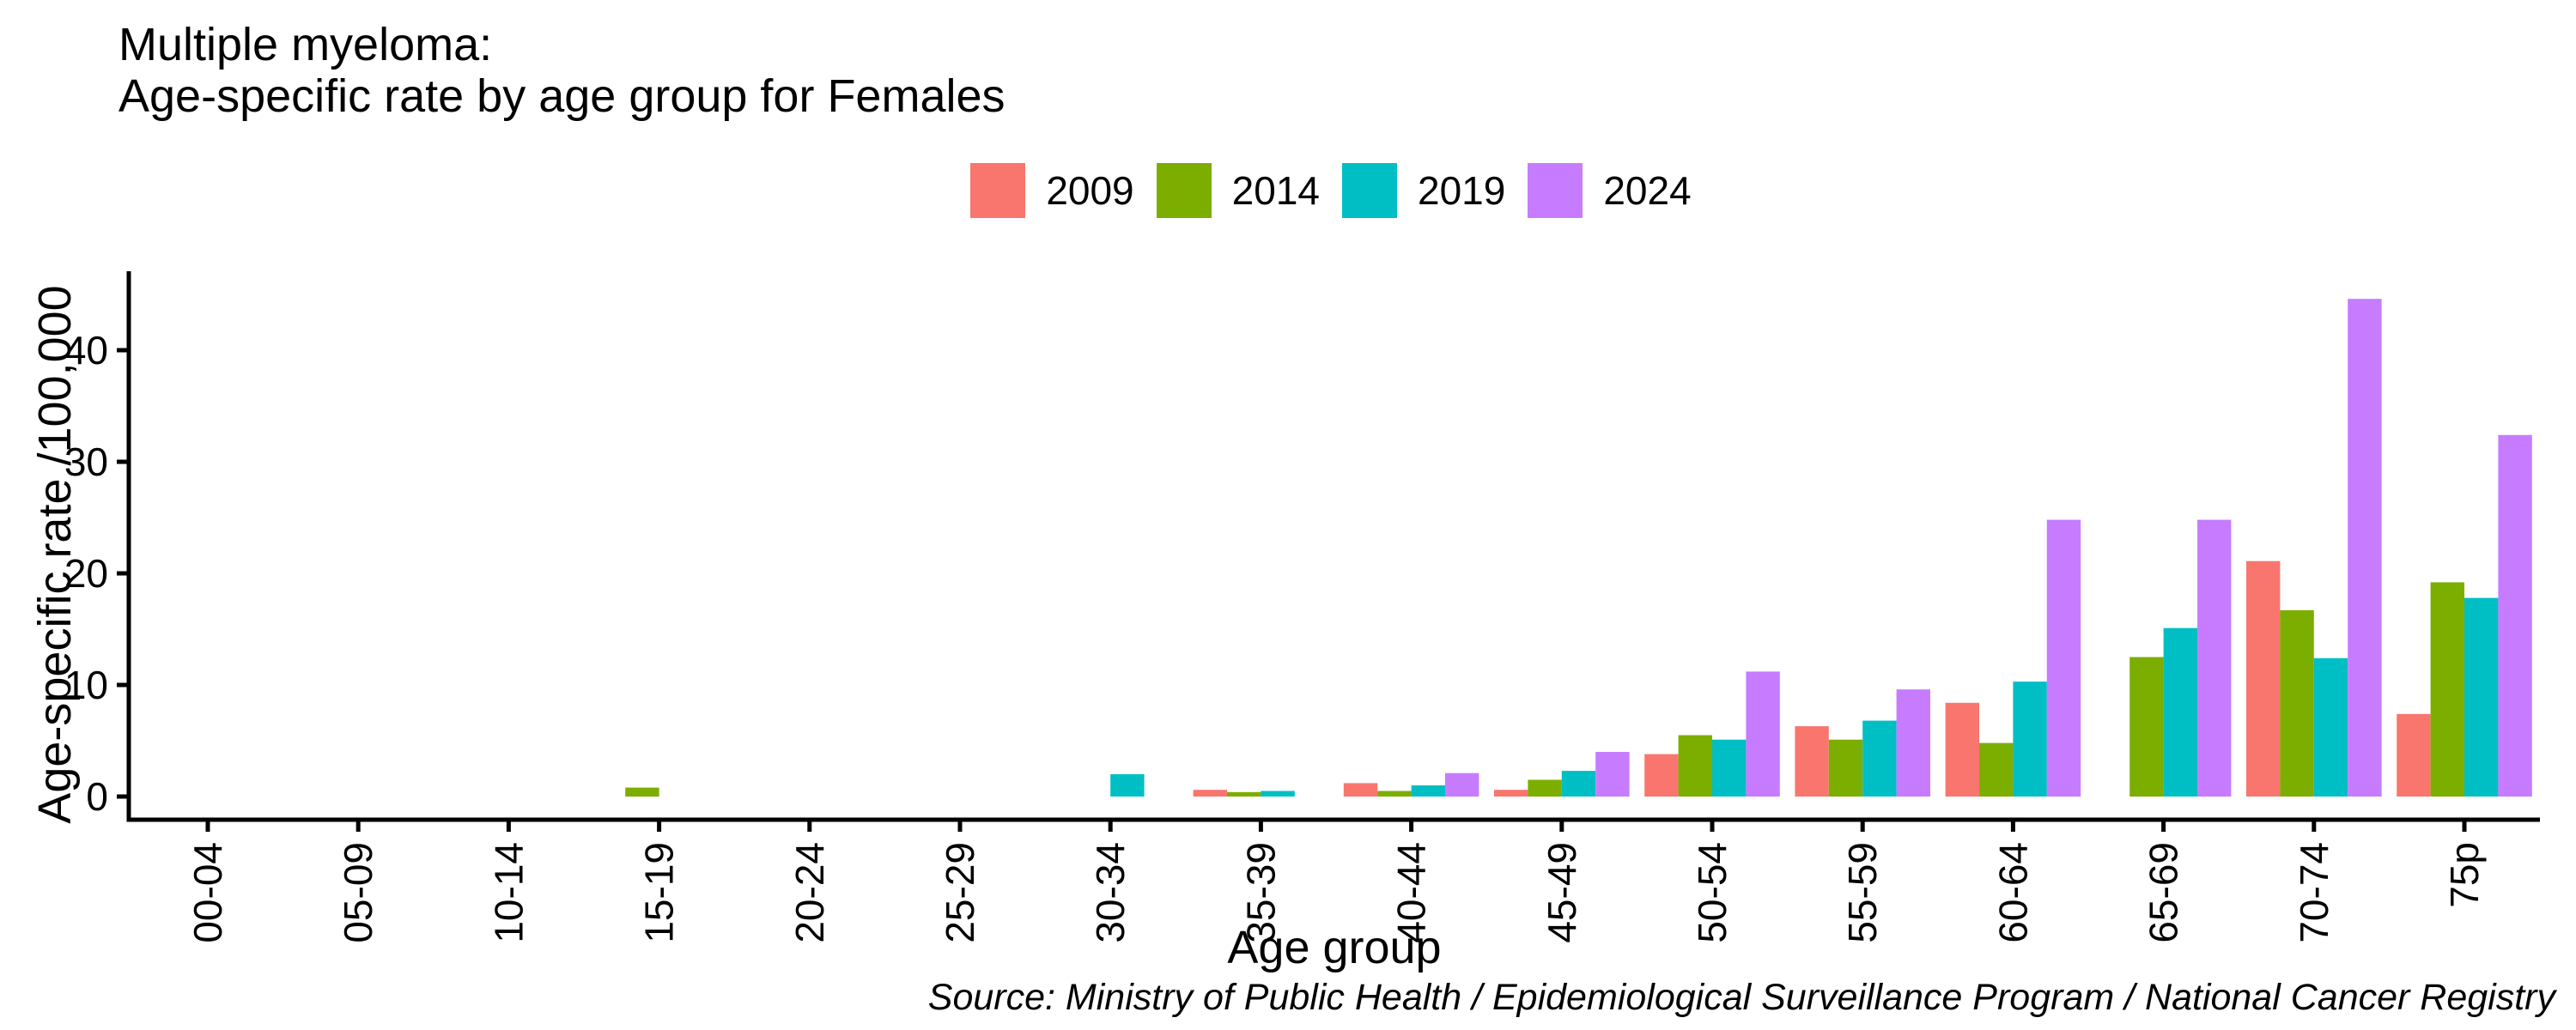 Image resolution: width=2576 pixels, height=1030 pixels. Describe the element at coordinates (1111, 892) in the screenshot. I see `x-tick-label-30-34: 30-34` at that location.